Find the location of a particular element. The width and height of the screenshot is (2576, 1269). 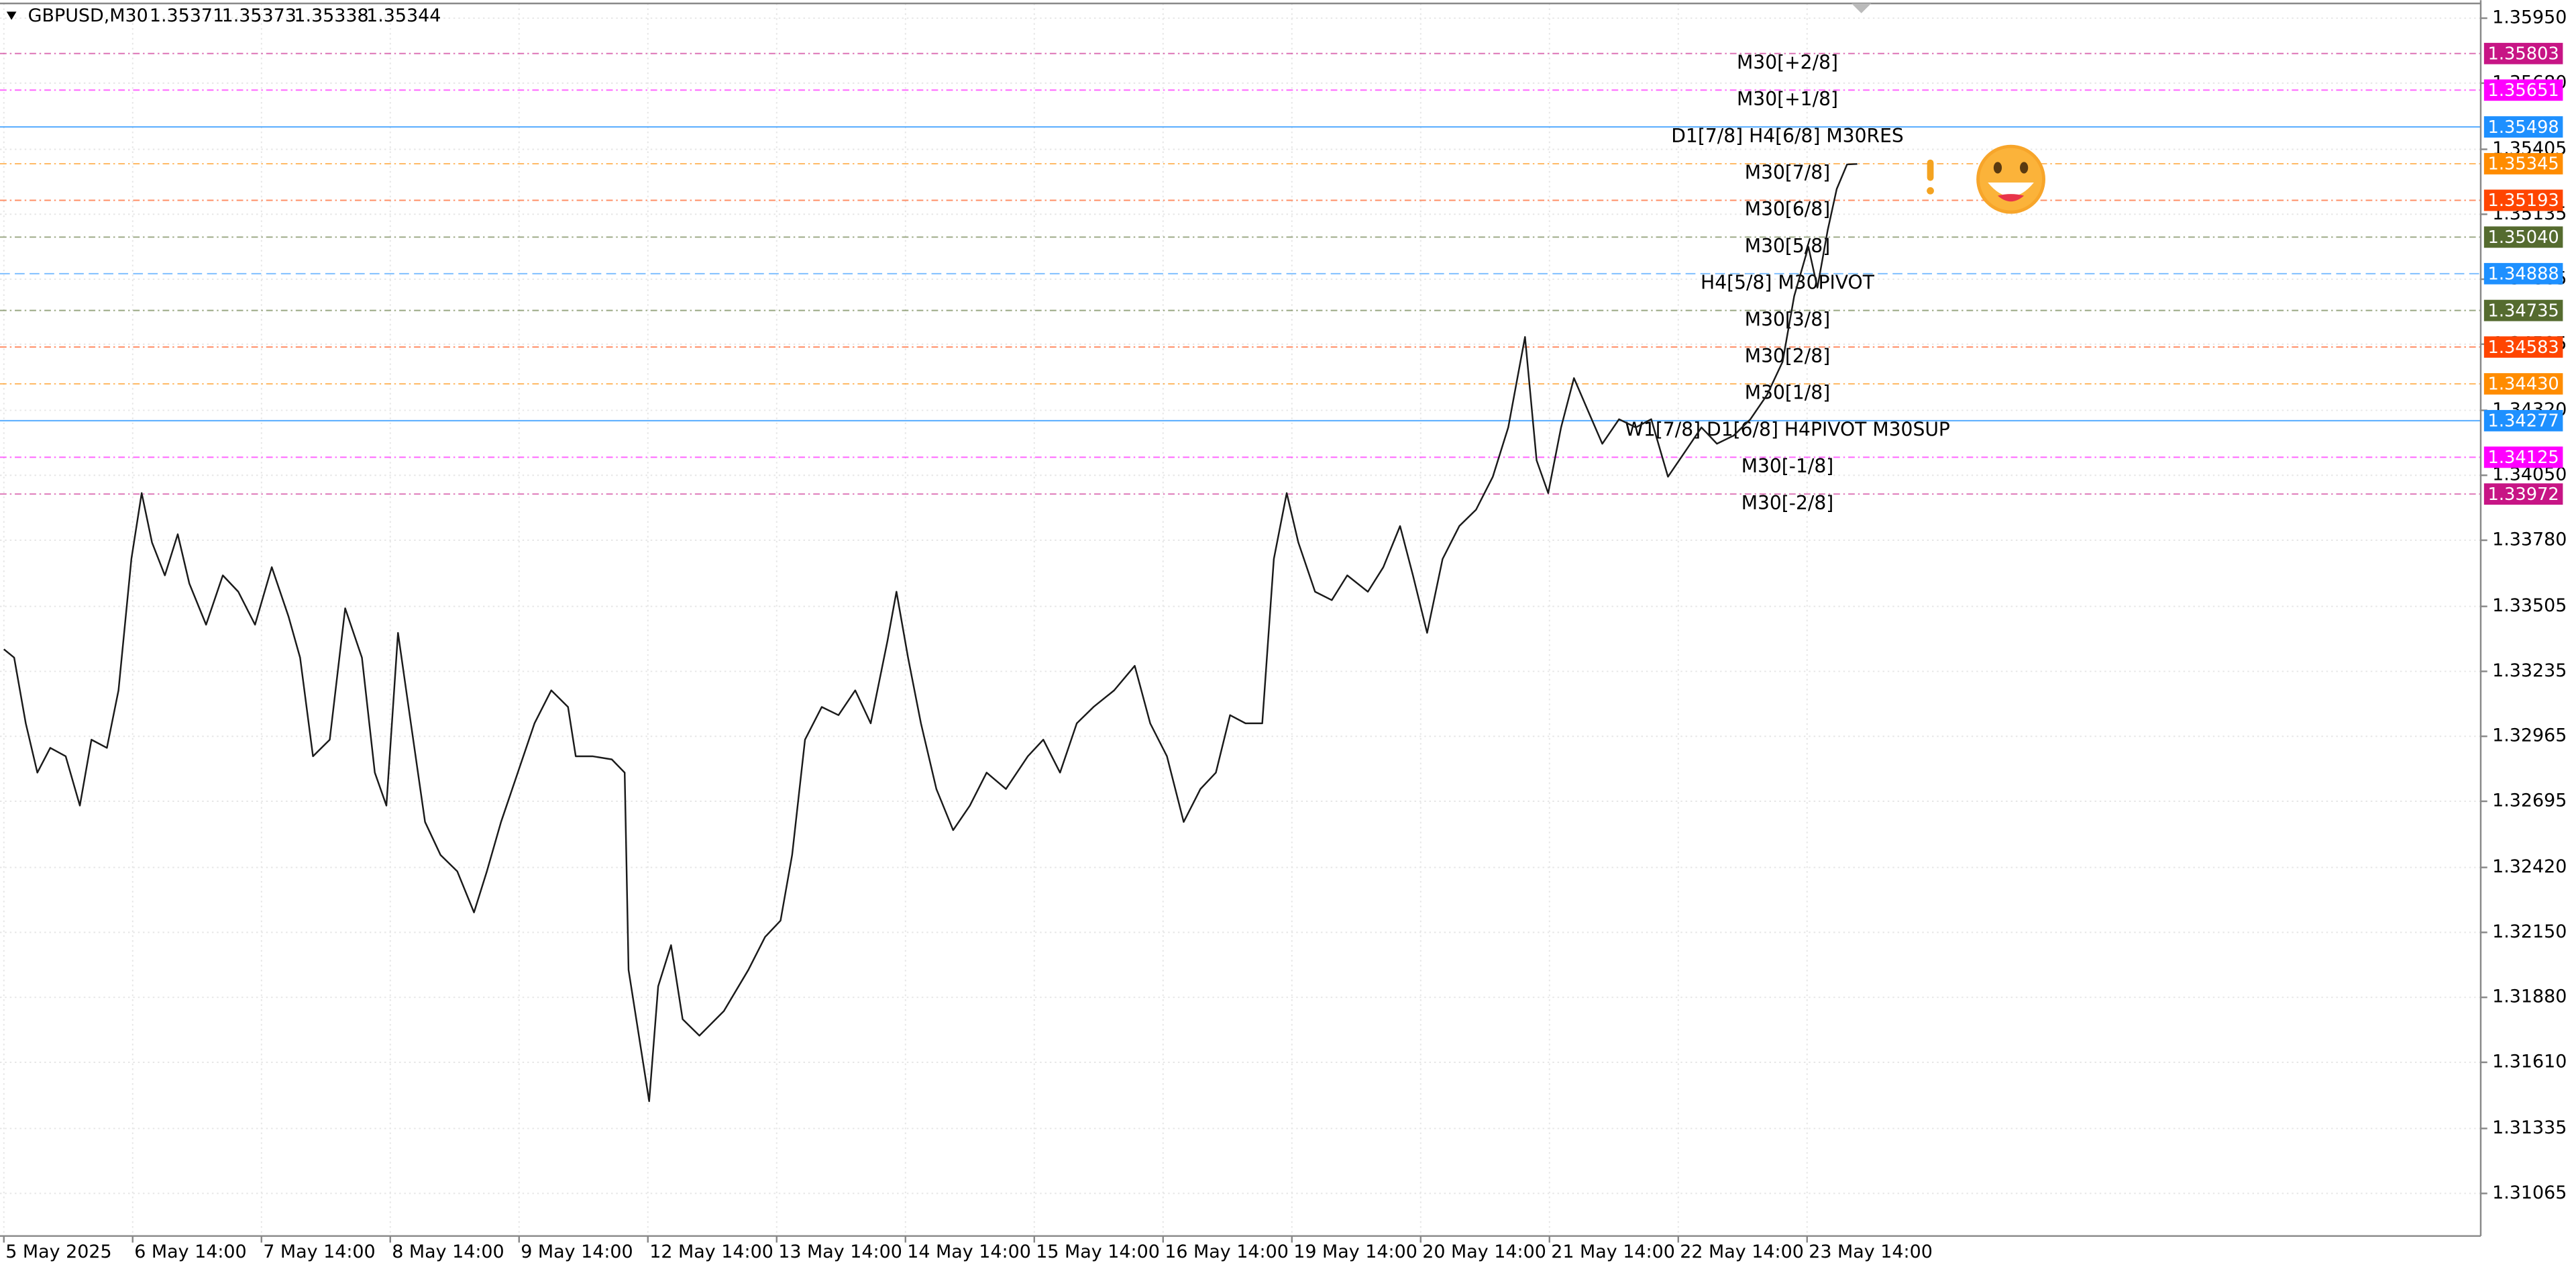

y-tick-label: 1.33780 is located at coordinates (2529, 539).